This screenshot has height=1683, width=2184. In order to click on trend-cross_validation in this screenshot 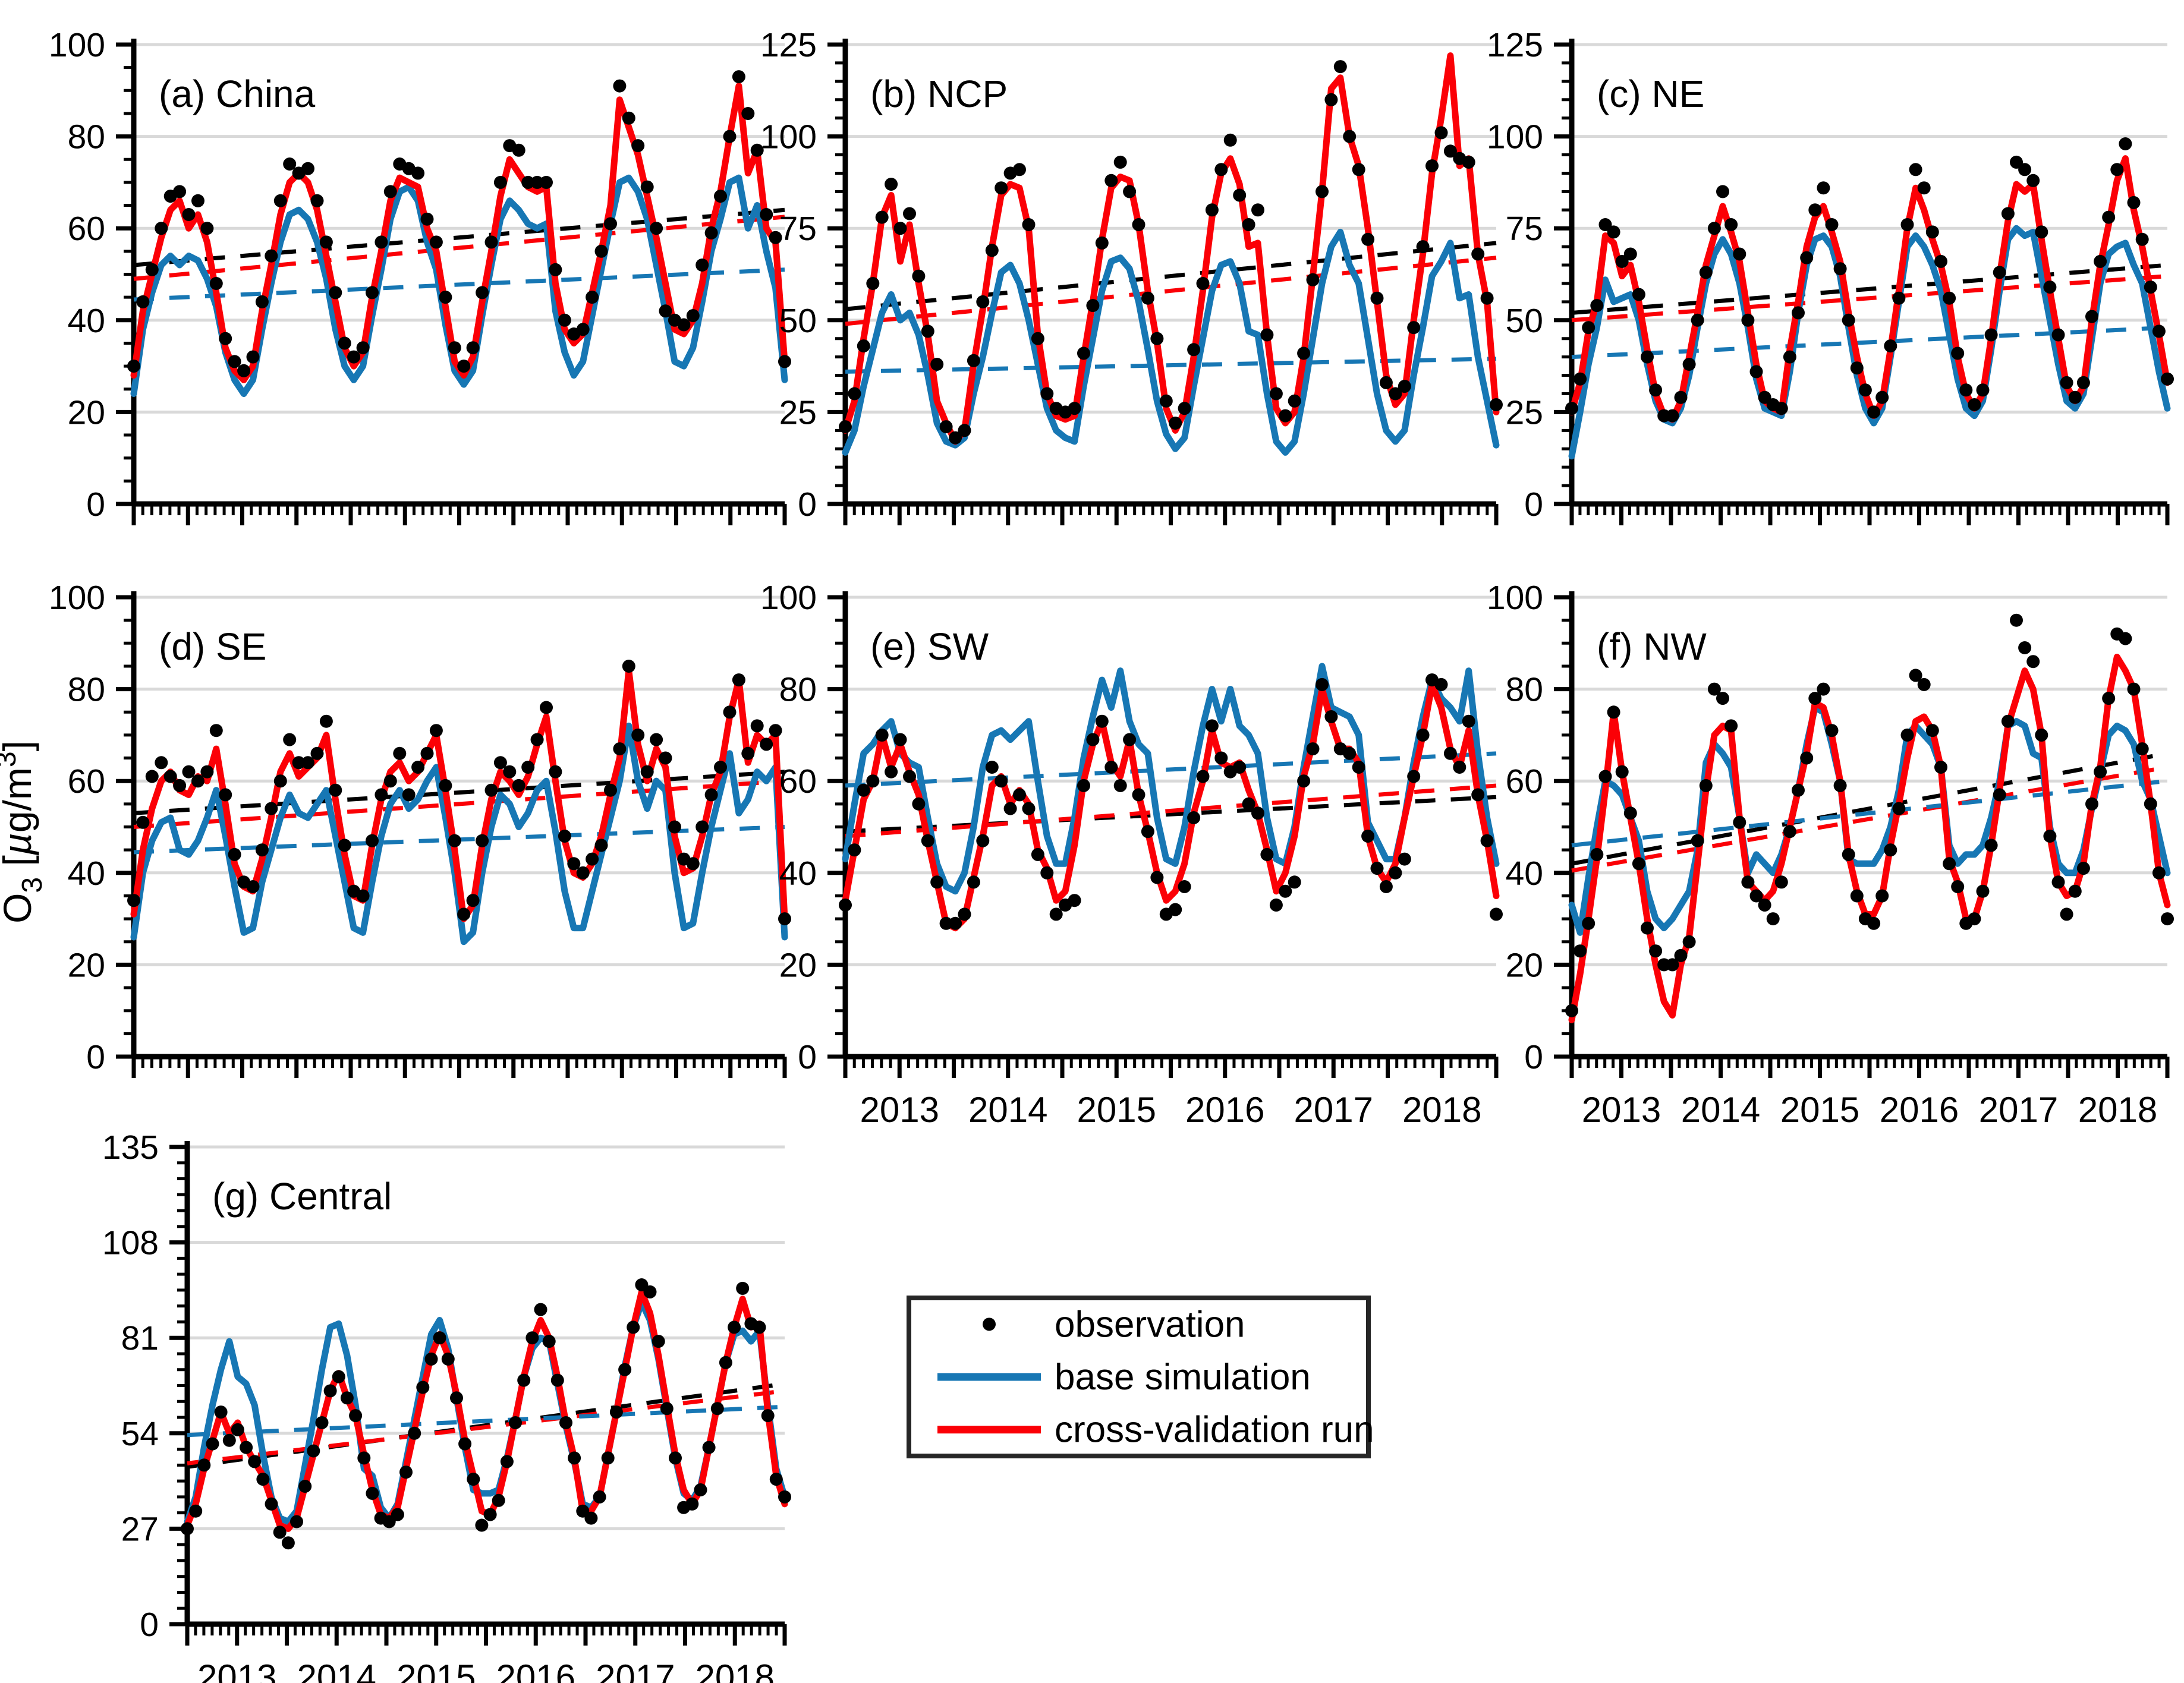, I will do `click(459, 248)`.